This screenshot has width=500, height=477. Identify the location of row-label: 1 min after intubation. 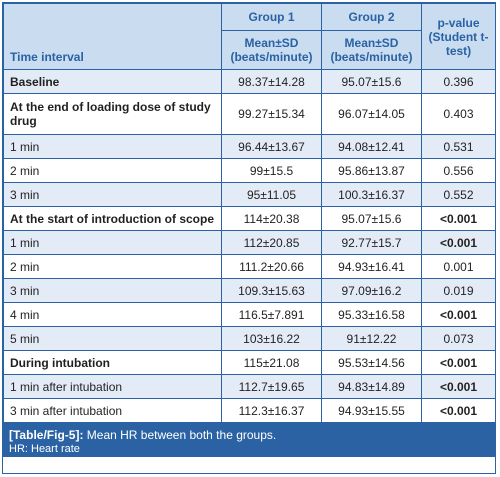
(112, 386).